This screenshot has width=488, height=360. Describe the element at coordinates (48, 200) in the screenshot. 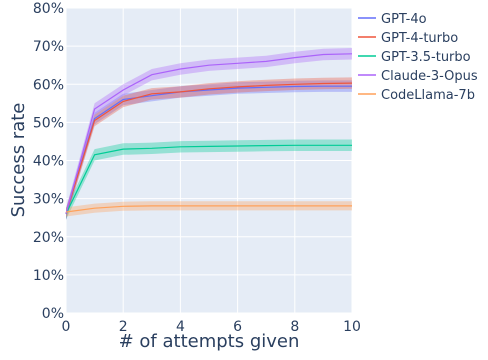

I see `y-tick-label: 30%` at that location.